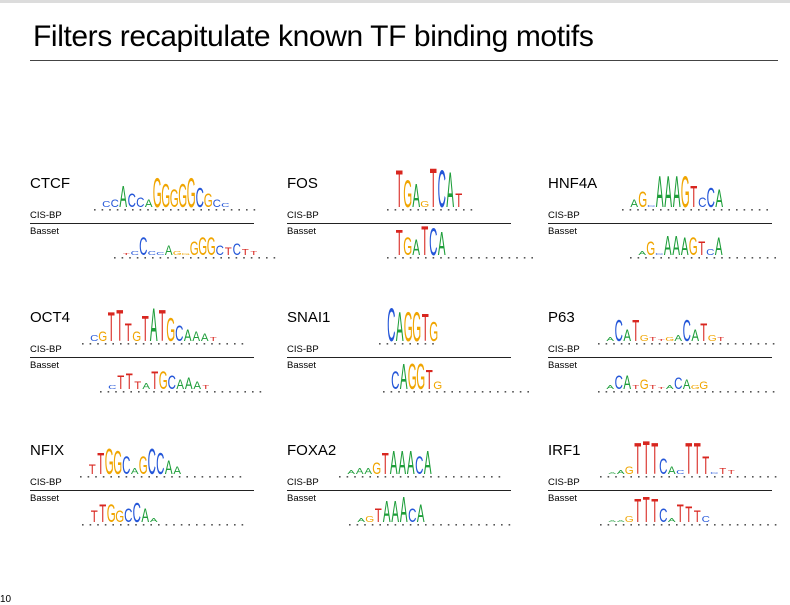 This screenshot has height=605, width=790. I want to click on tf-name: IRF1, so click(564, 450).